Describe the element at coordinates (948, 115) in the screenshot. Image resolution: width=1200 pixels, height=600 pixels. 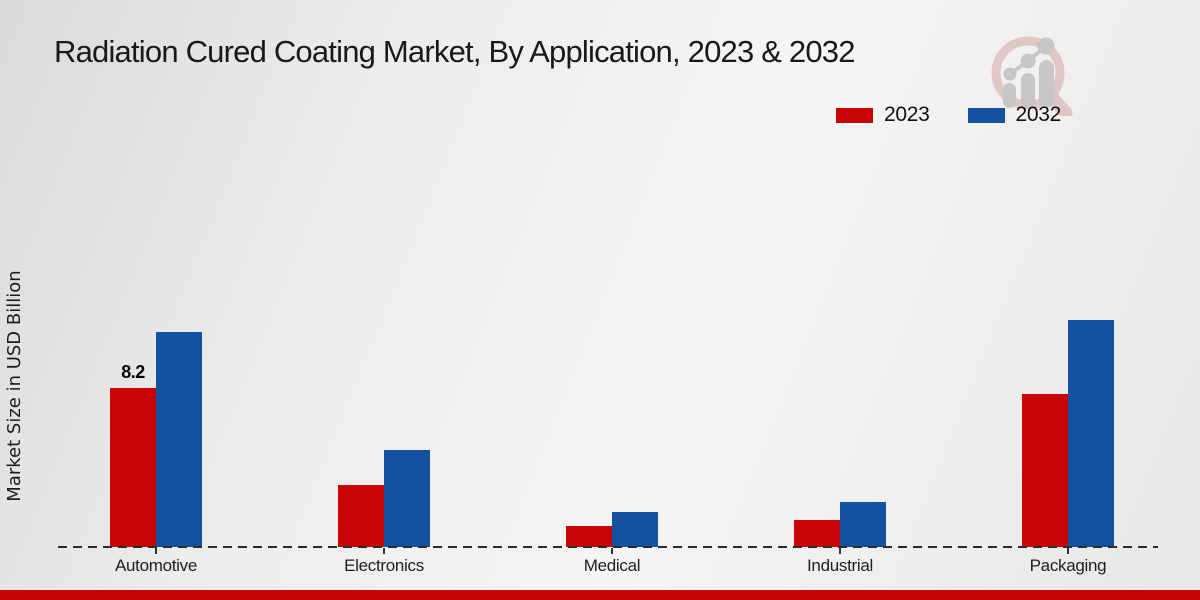
I see `legend: 2023 2032` at that location.